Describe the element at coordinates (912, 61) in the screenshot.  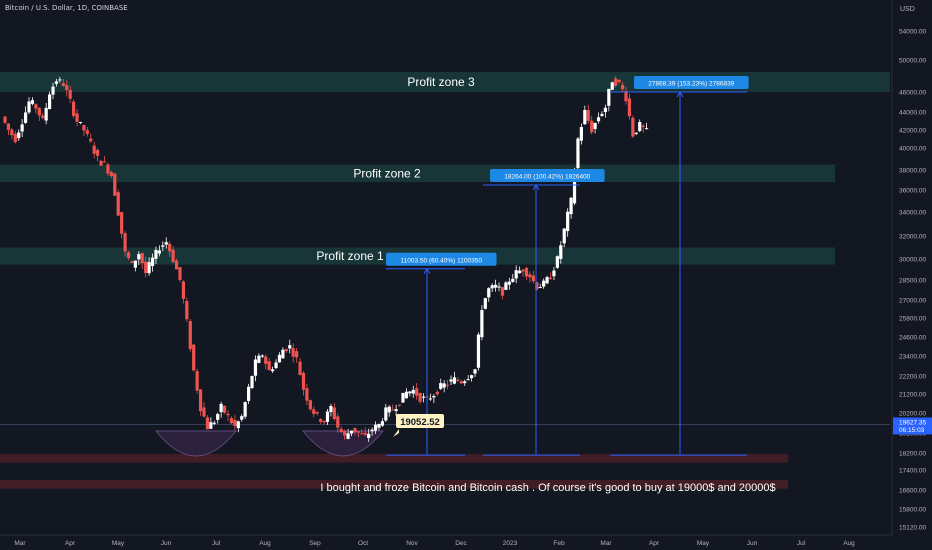
I see `y-tick-label: 50000.00` at that location.